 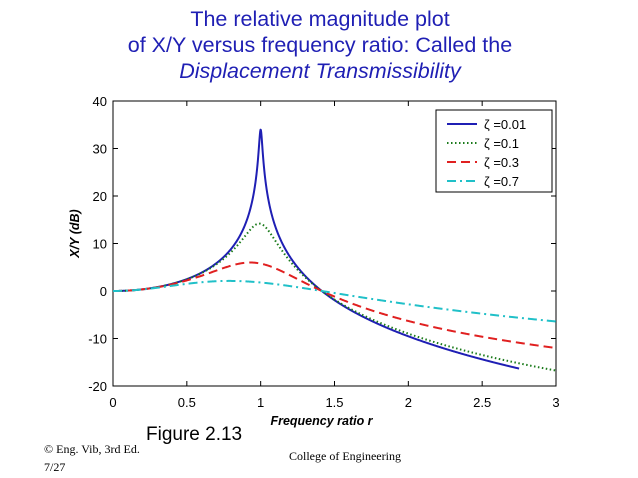 I want to click on chart-legend: ζ =0.01 ζ =0.1 ζ =0.3 ζ =0.7, so click(x=494, y=151).